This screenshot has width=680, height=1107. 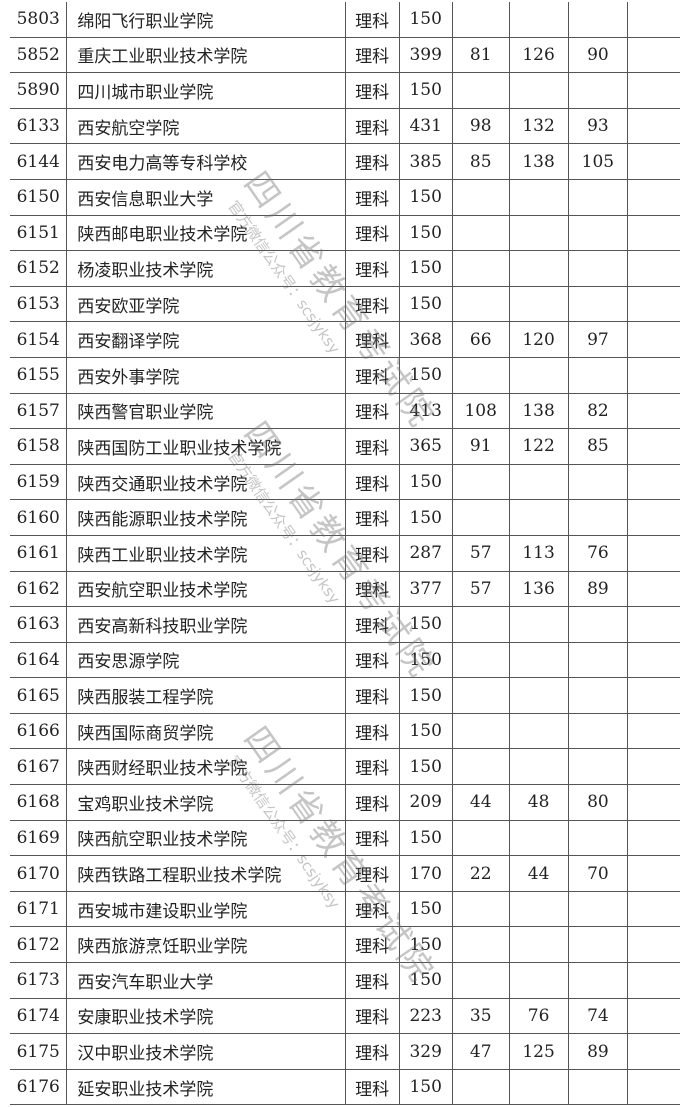 I want to click on cell-code: 6161, so click(x=39, y=553).